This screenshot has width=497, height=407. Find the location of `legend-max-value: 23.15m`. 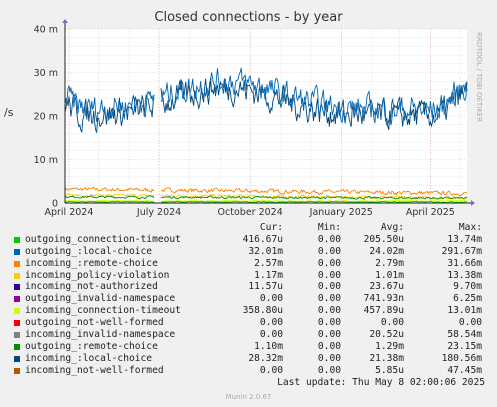

legend-max-value: 23.15m is located at coordinates (464, 346).